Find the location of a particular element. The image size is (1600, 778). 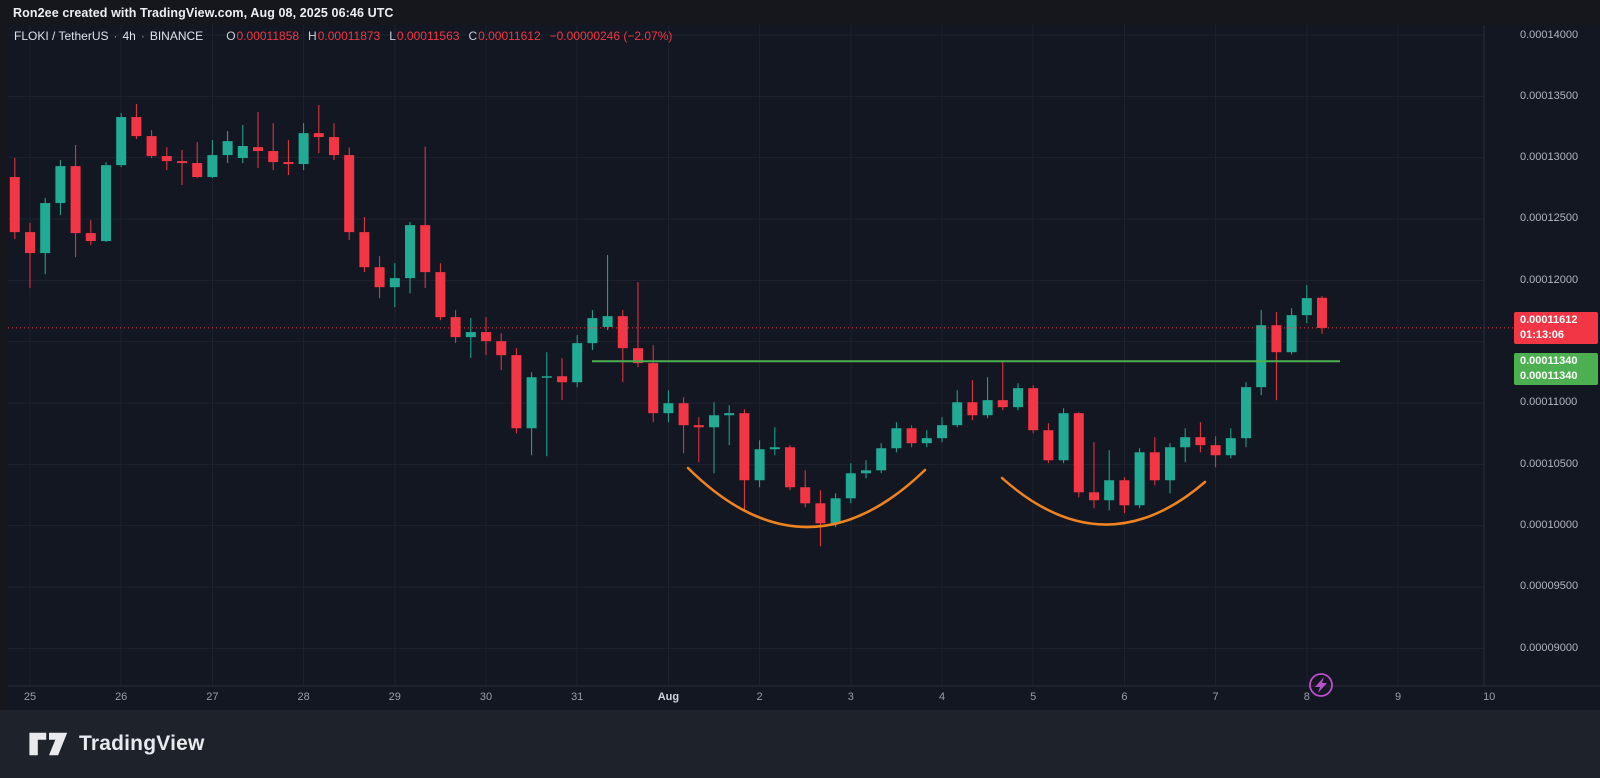

exchange-label: BINANCE is located at coordinates (176, 36).